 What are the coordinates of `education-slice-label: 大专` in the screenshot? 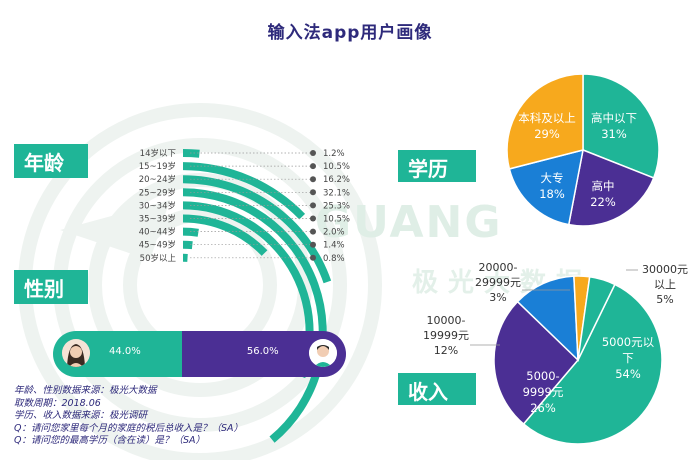 It's located at (552, 178).